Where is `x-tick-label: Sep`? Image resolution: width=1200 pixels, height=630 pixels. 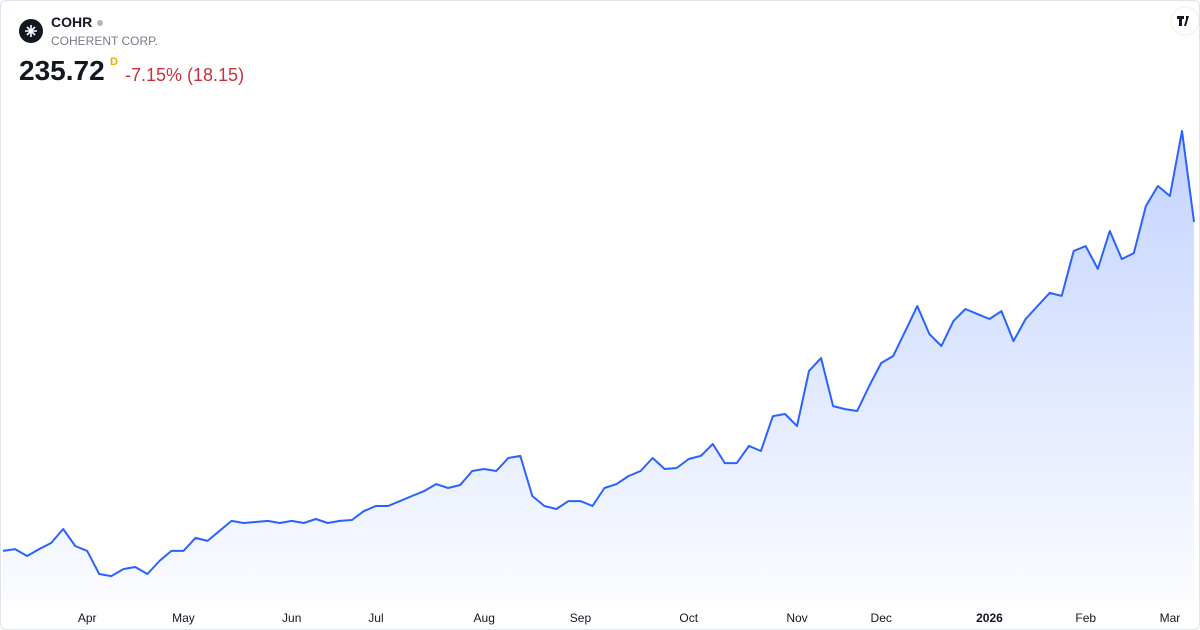
x-tick-label: Sep is located at coordinates (581, 618).